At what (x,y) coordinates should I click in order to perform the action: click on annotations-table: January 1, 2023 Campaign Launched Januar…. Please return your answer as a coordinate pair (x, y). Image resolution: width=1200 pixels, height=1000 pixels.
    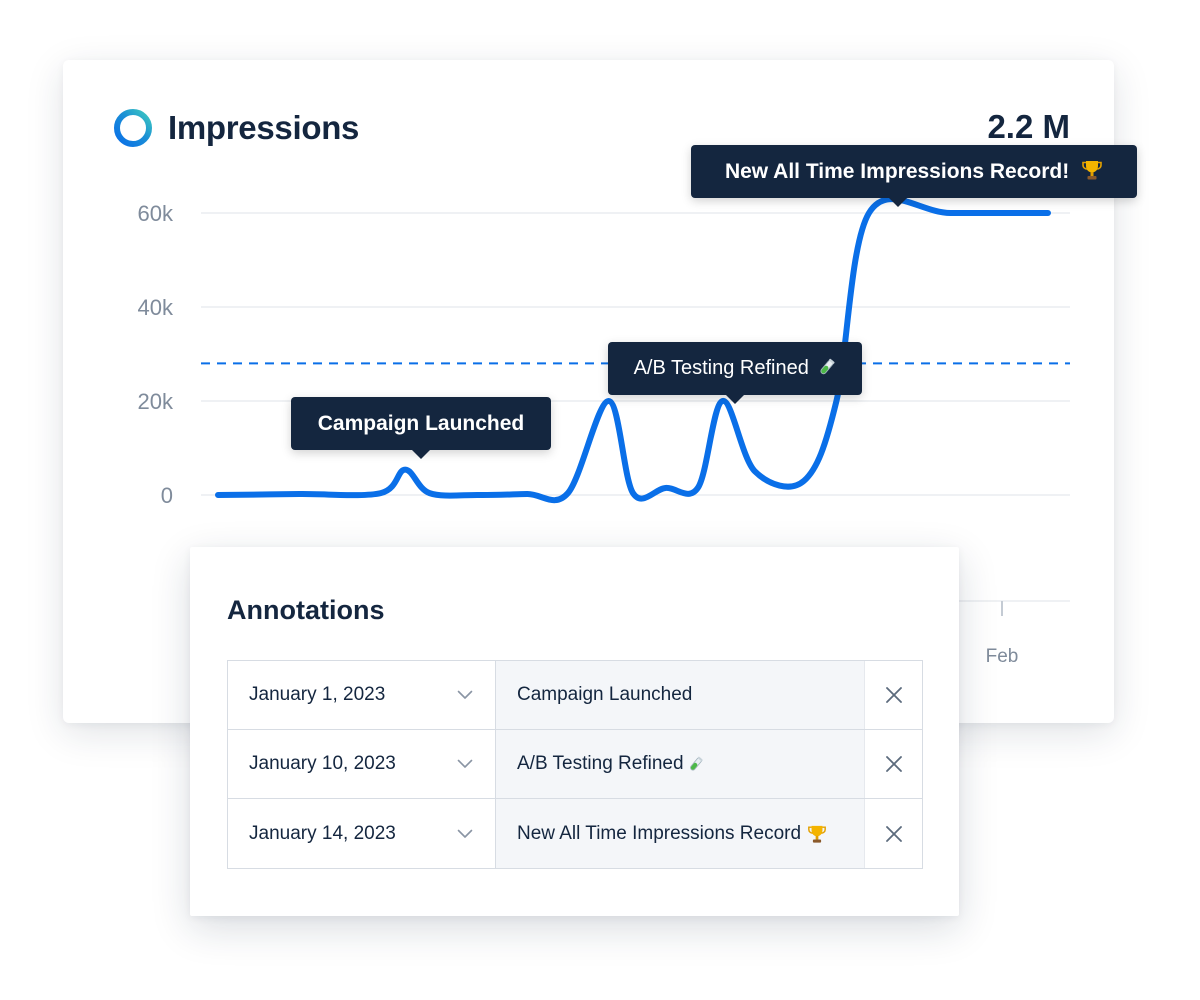
    Looking at the image, I should click on (575, 764).